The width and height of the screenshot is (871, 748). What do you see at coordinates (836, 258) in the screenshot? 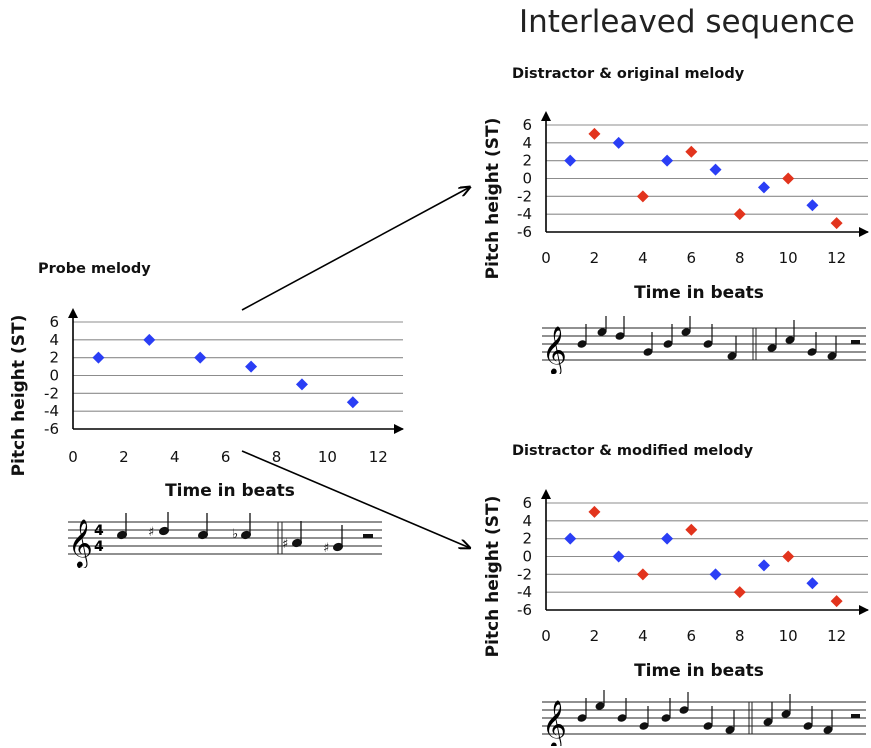
I see `x-tick-label: 12` at bounding box center [836, 258].